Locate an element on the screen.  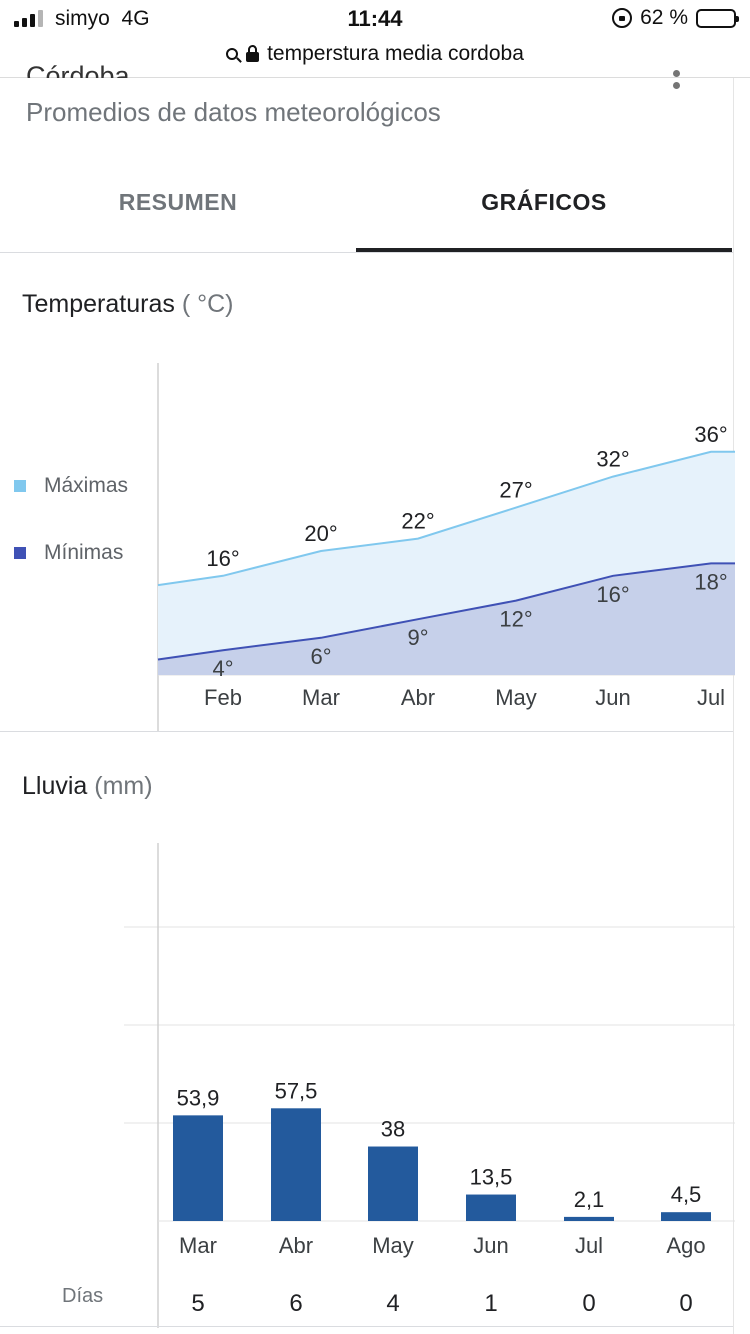
legend-swatch-minimas is located at coordinates (20, 553).